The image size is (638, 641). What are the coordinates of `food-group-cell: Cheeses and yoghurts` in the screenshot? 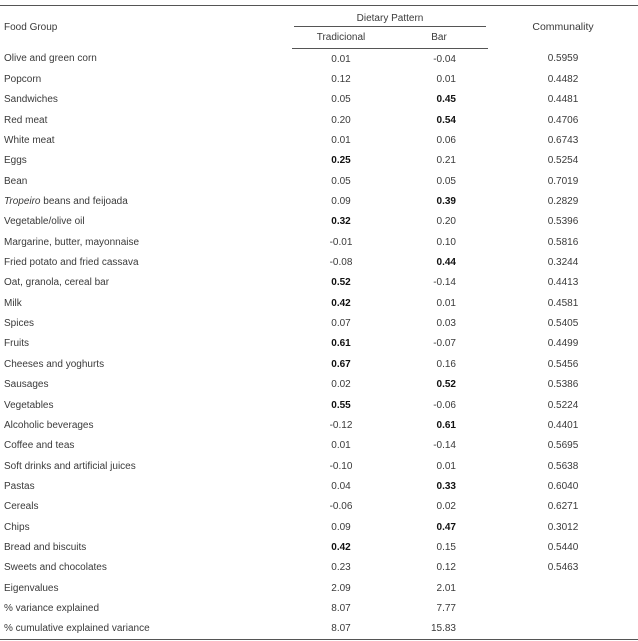 It's located at (146, 364).